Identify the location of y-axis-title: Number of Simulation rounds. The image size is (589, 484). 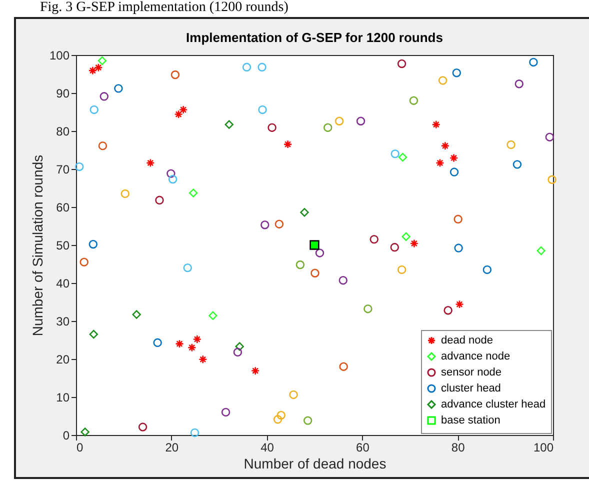
(37, 245).